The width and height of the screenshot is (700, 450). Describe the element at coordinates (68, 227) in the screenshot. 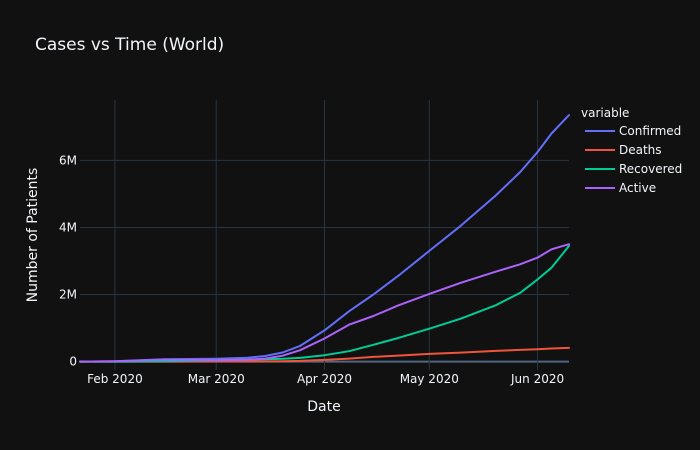

I see `y-tick-label: 4M` at that location.